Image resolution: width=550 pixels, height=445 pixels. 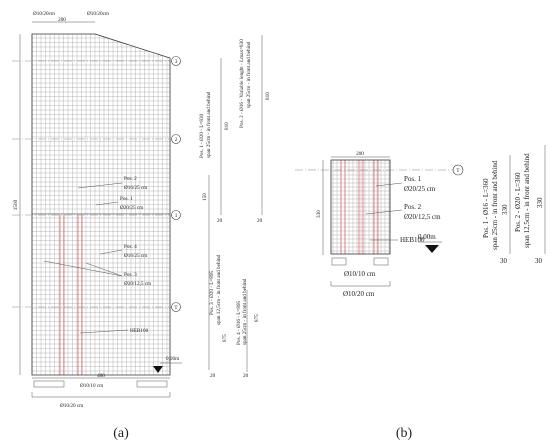 I want to click on level-triangle-a, so click(x=158, y=369).